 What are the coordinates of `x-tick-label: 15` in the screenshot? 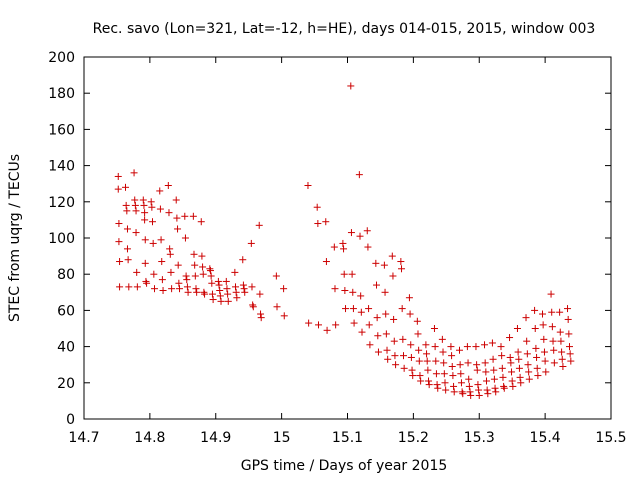 It's located at (282, 438).